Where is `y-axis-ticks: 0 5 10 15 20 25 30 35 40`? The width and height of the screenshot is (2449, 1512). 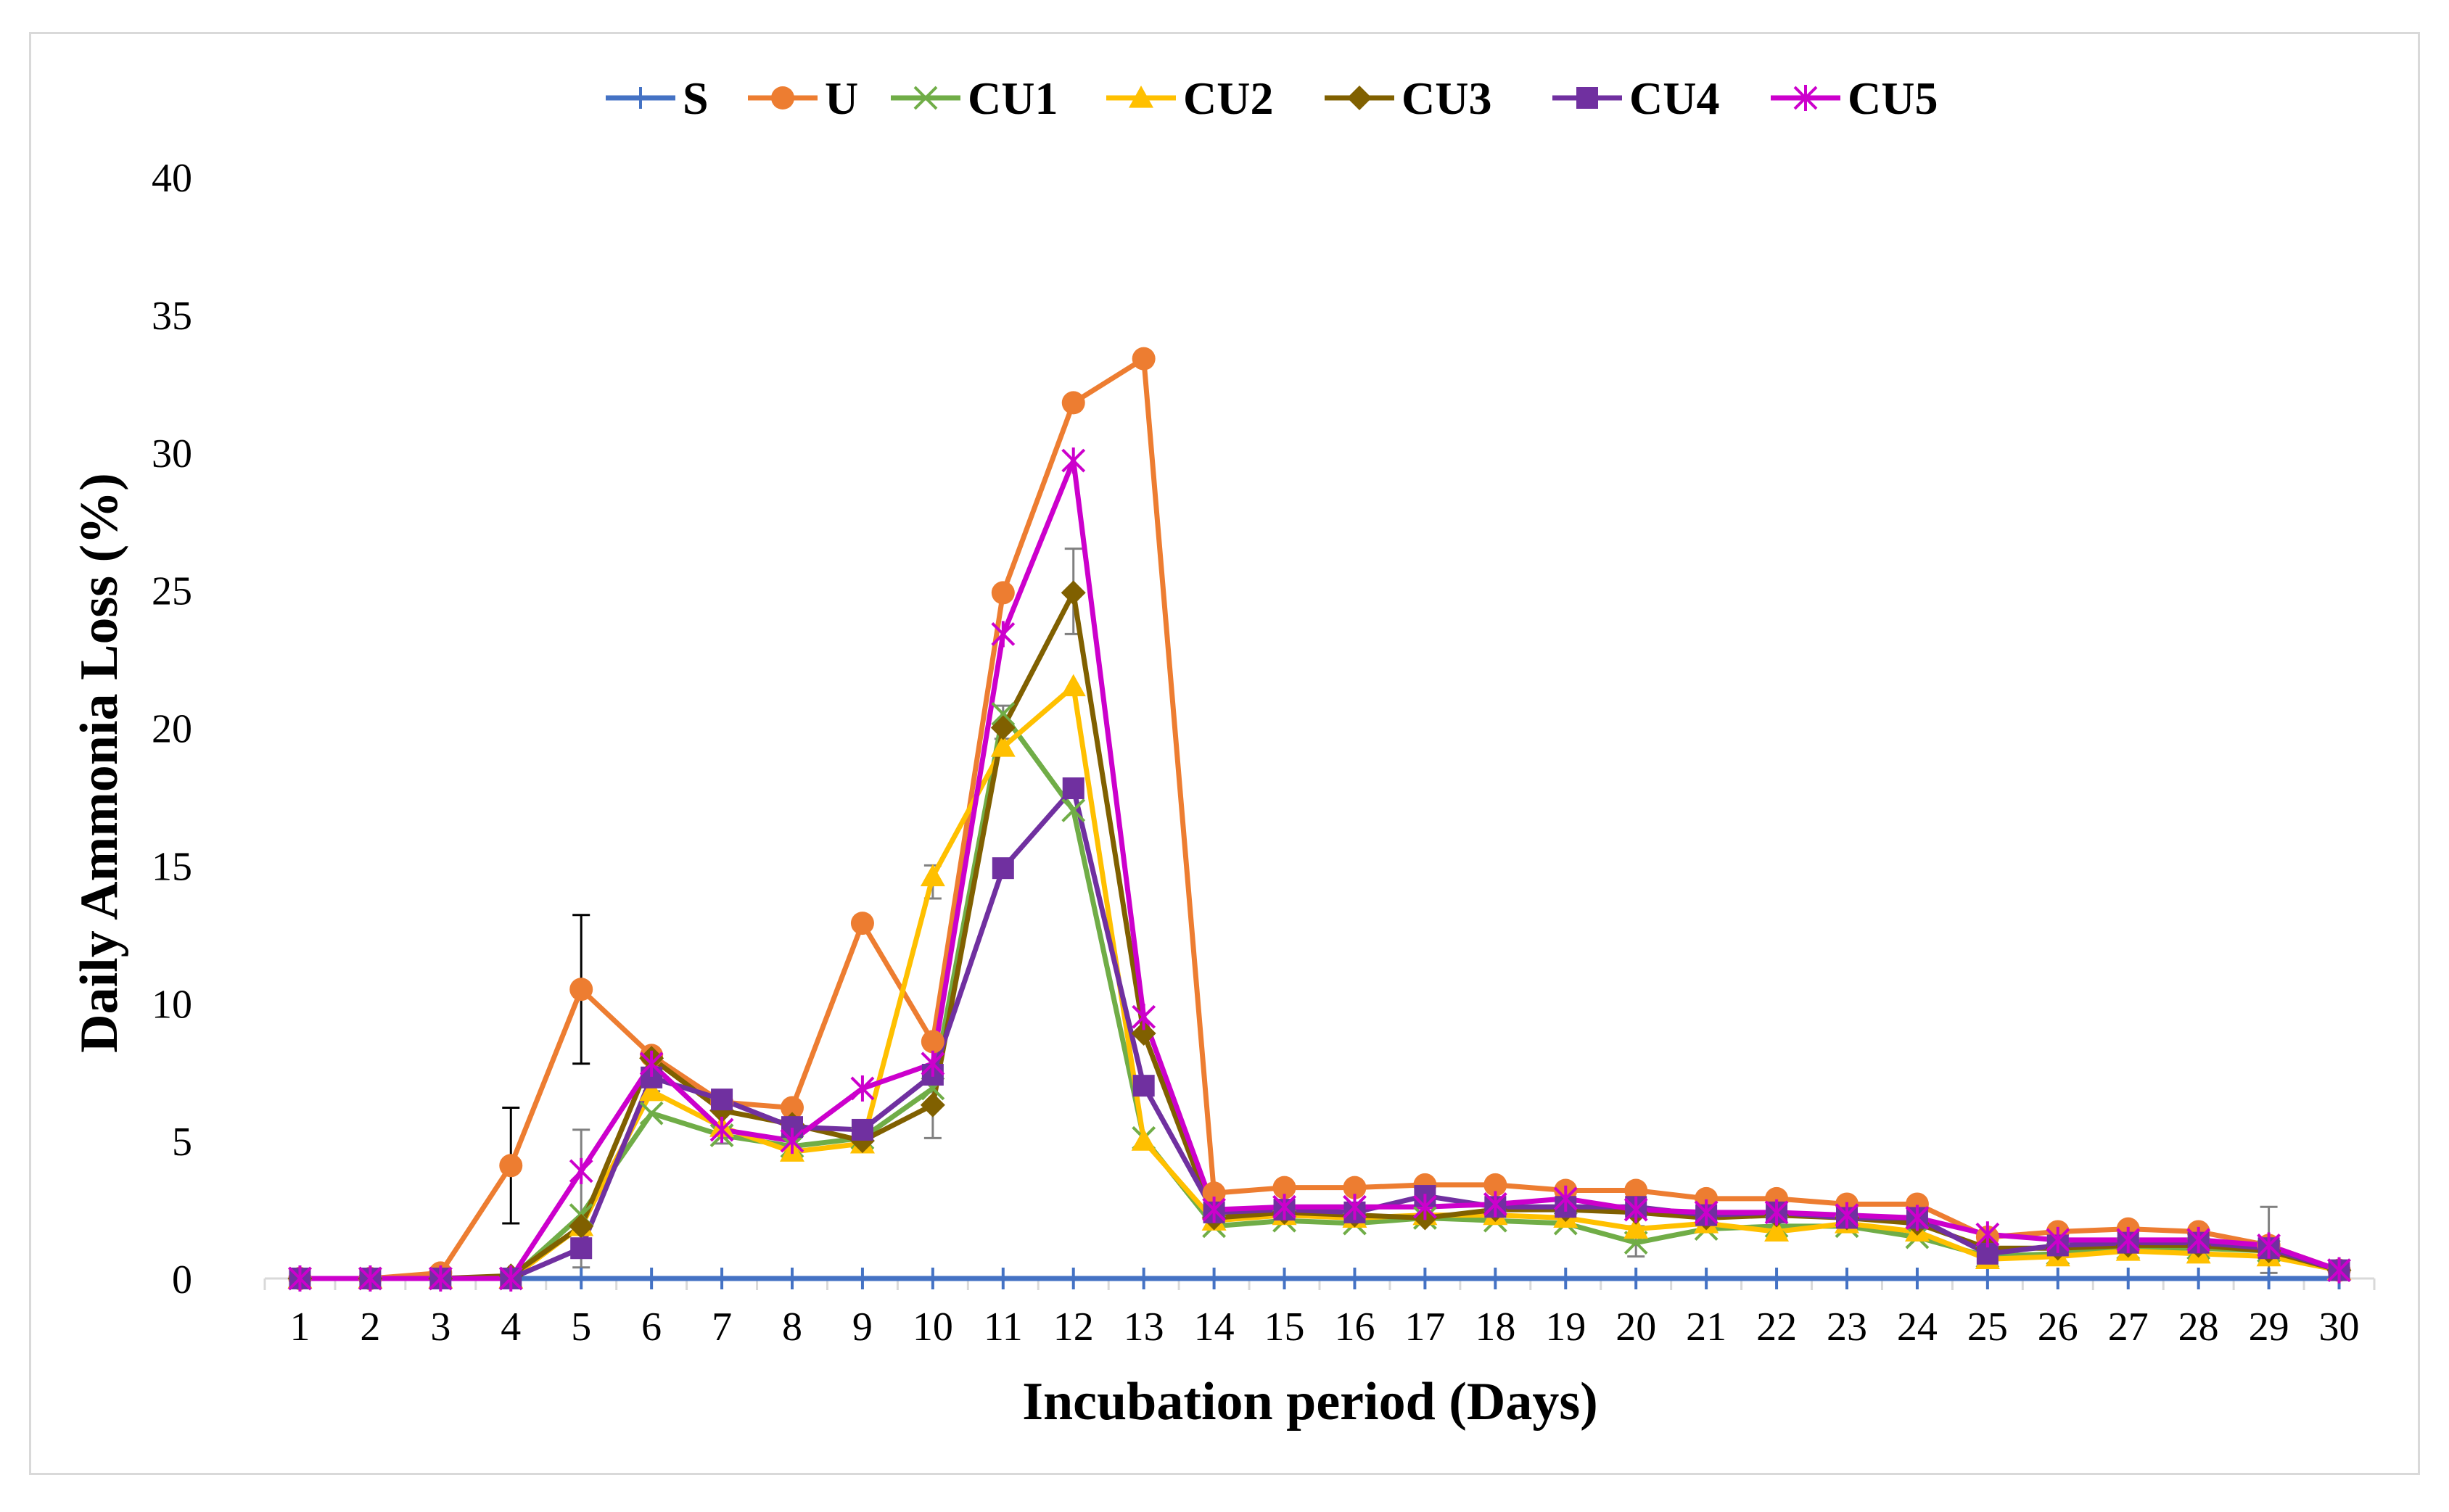 y-axis-ticks: 0 5 10 15 20 25 30 35 40 is located at coordinates (172, 729).